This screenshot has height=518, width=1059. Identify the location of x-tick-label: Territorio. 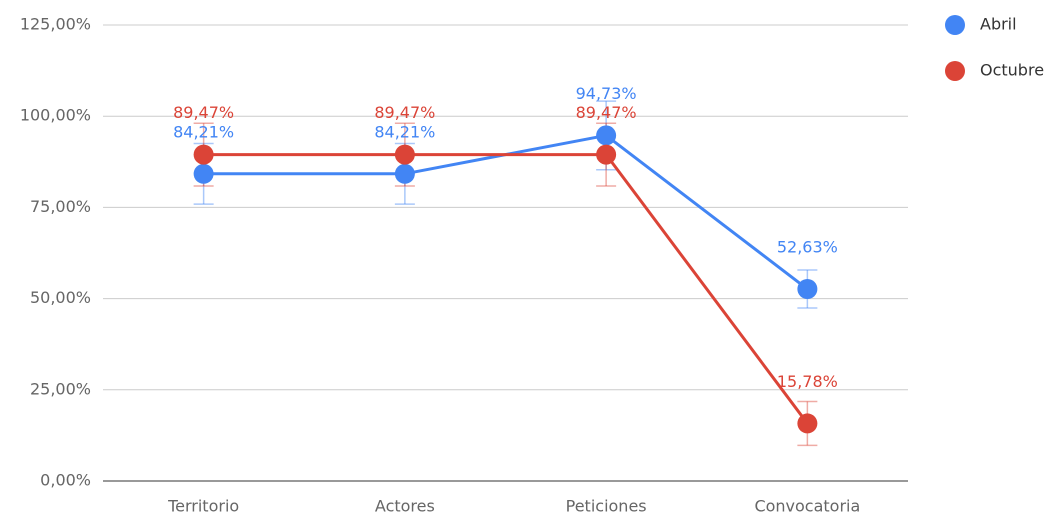
(203, 506).